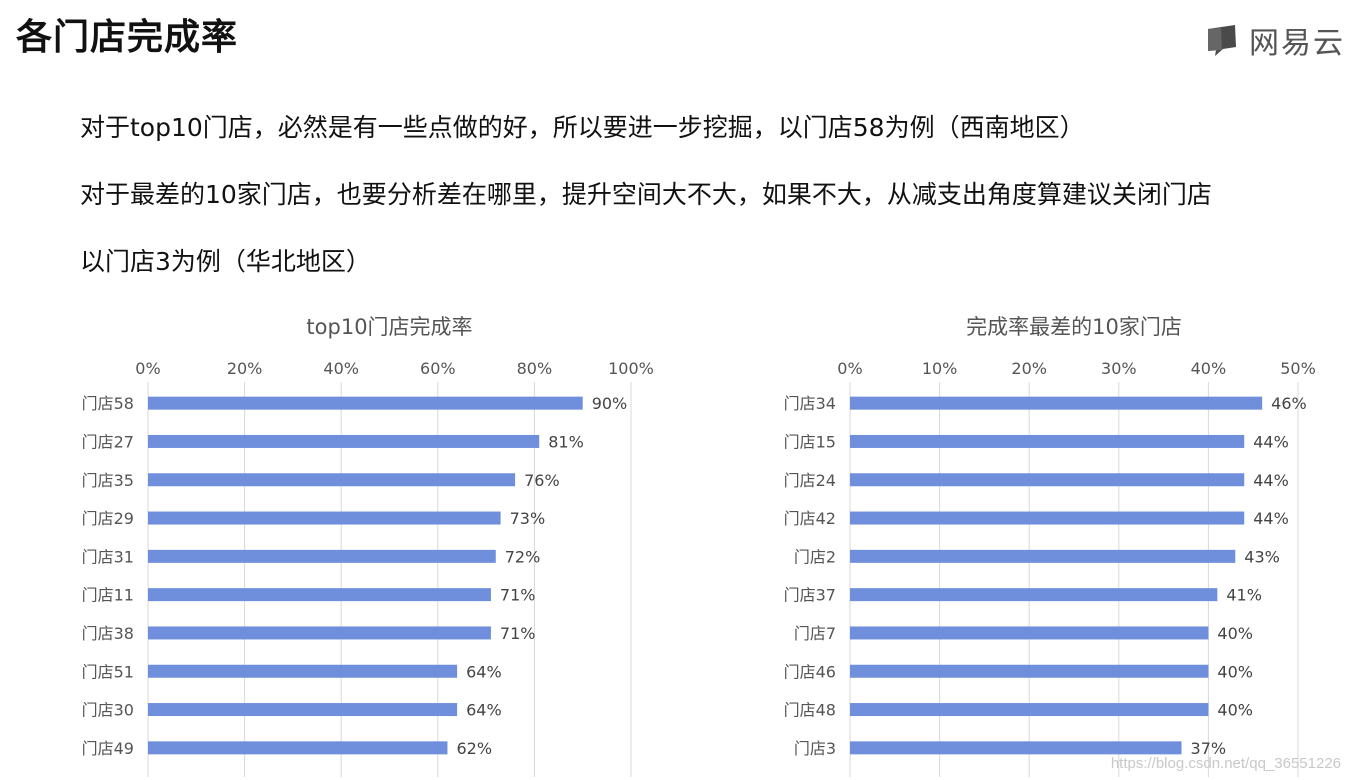 The image size is (1349, 780). What do you see at coordinates (810, 441) in the screenshot?
I see `category-label: 门店15` at bounding box center [810, 441].